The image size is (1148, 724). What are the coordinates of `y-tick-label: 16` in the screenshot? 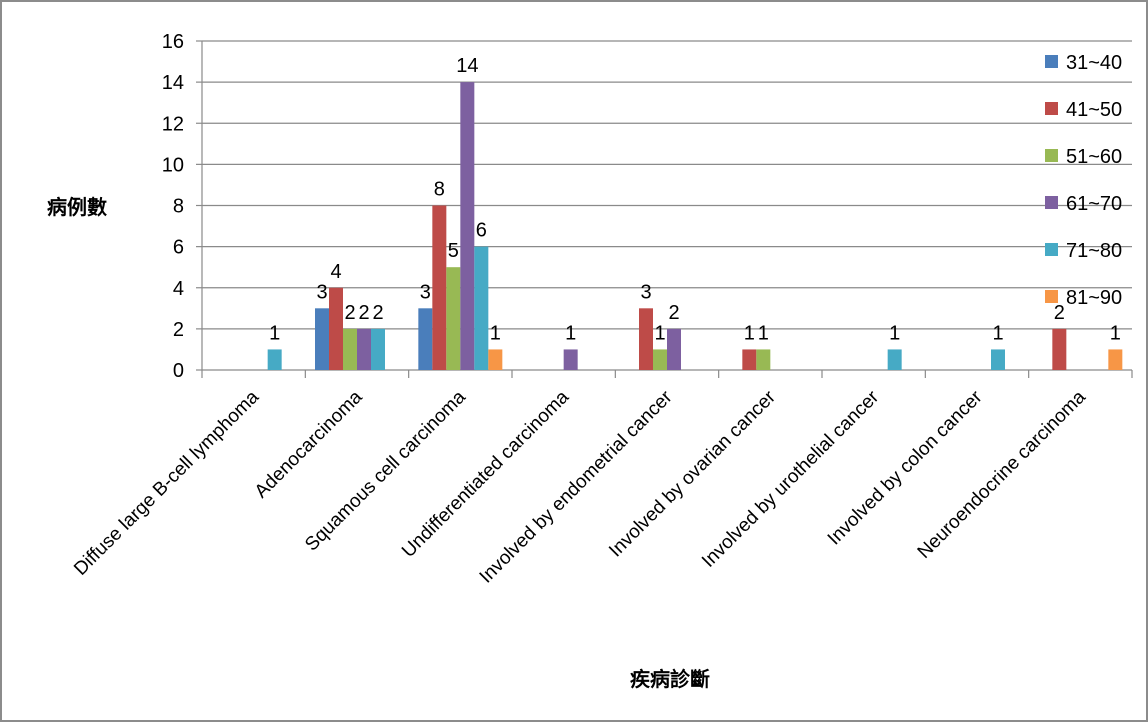 It's located at (173, 42).